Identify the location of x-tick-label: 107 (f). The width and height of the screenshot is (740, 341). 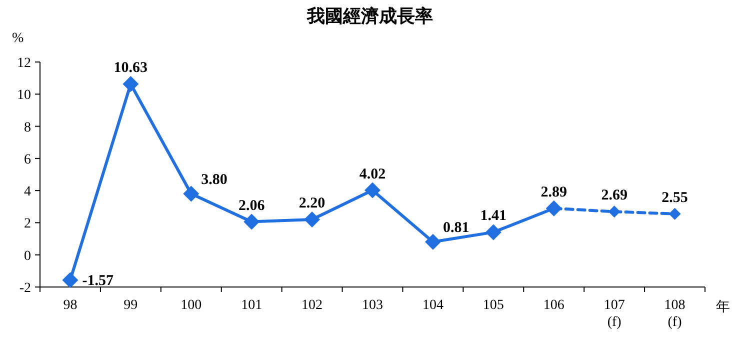
(614, 314).